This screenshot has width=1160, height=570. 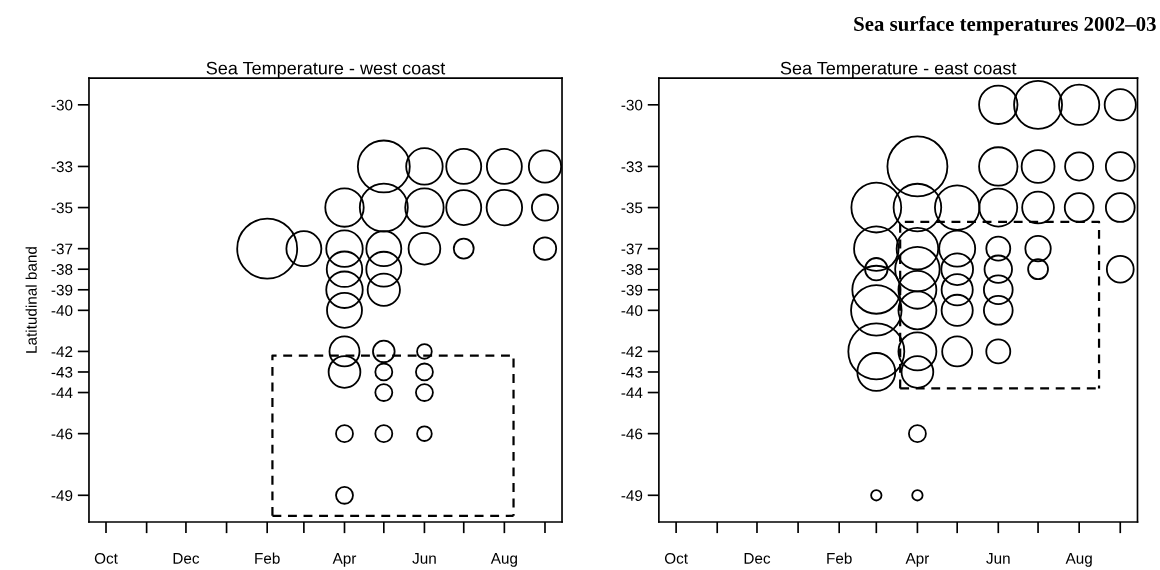 I want to click on chart-title: Sea Temperature - east coast, so click(x=898, y=70).